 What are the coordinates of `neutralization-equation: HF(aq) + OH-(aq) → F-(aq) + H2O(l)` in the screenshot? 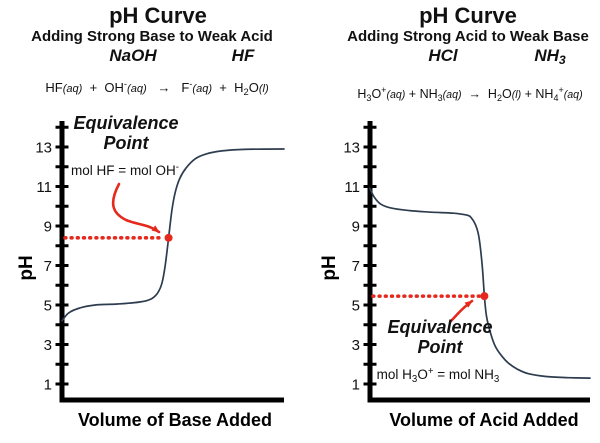 It's located at (157, 88).